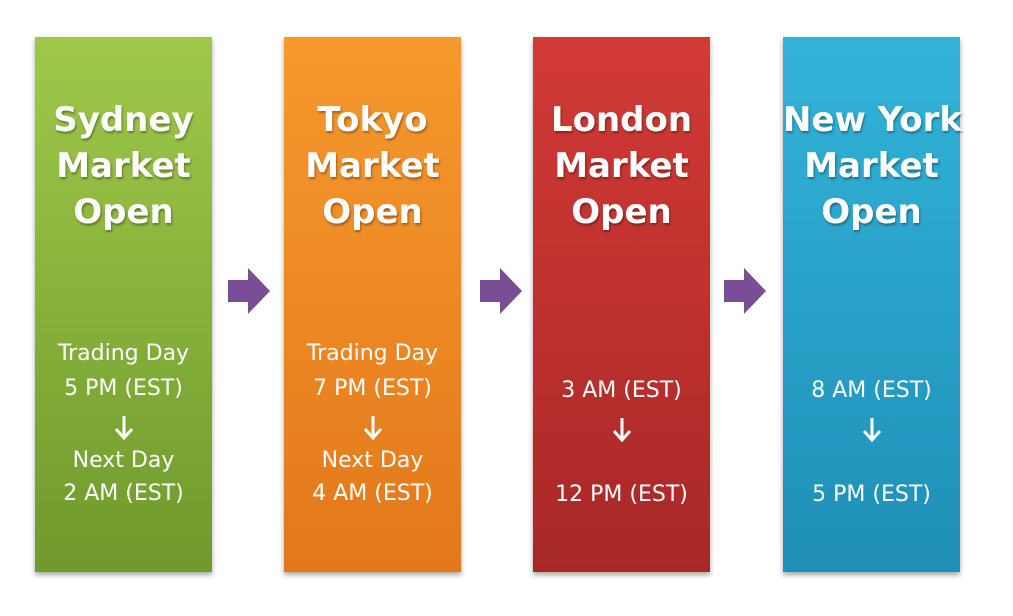 This screenshot has height=616, width=1013. What do you see at coordinates (621, 120) in the screenshot?
I see `panel-title-line: London` at bounding box center [621, 120].